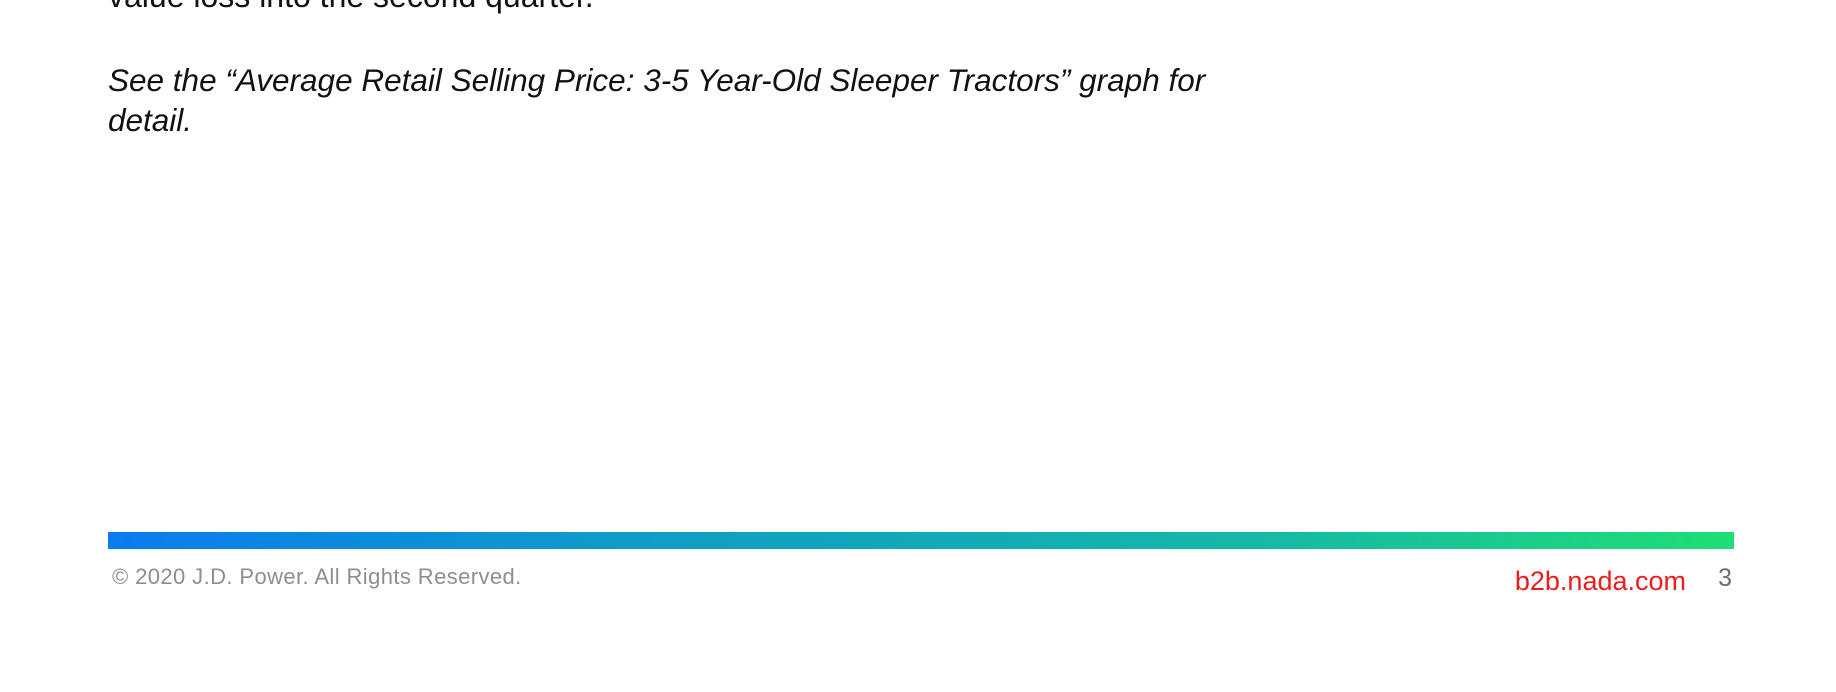 This screenshot has width=1836, height=692. What do you see at coordinates (1725, 578) in the screenshot?
I see `page-number: 3` at bounding box center [1725, 578].